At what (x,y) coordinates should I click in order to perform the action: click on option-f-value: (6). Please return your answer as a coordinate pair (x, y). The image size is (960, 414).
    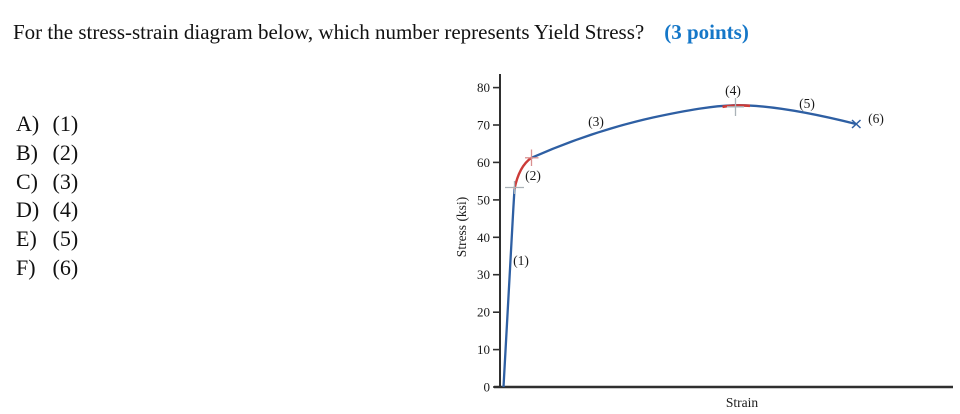
    Looking at the image, I should click on (65, 267).